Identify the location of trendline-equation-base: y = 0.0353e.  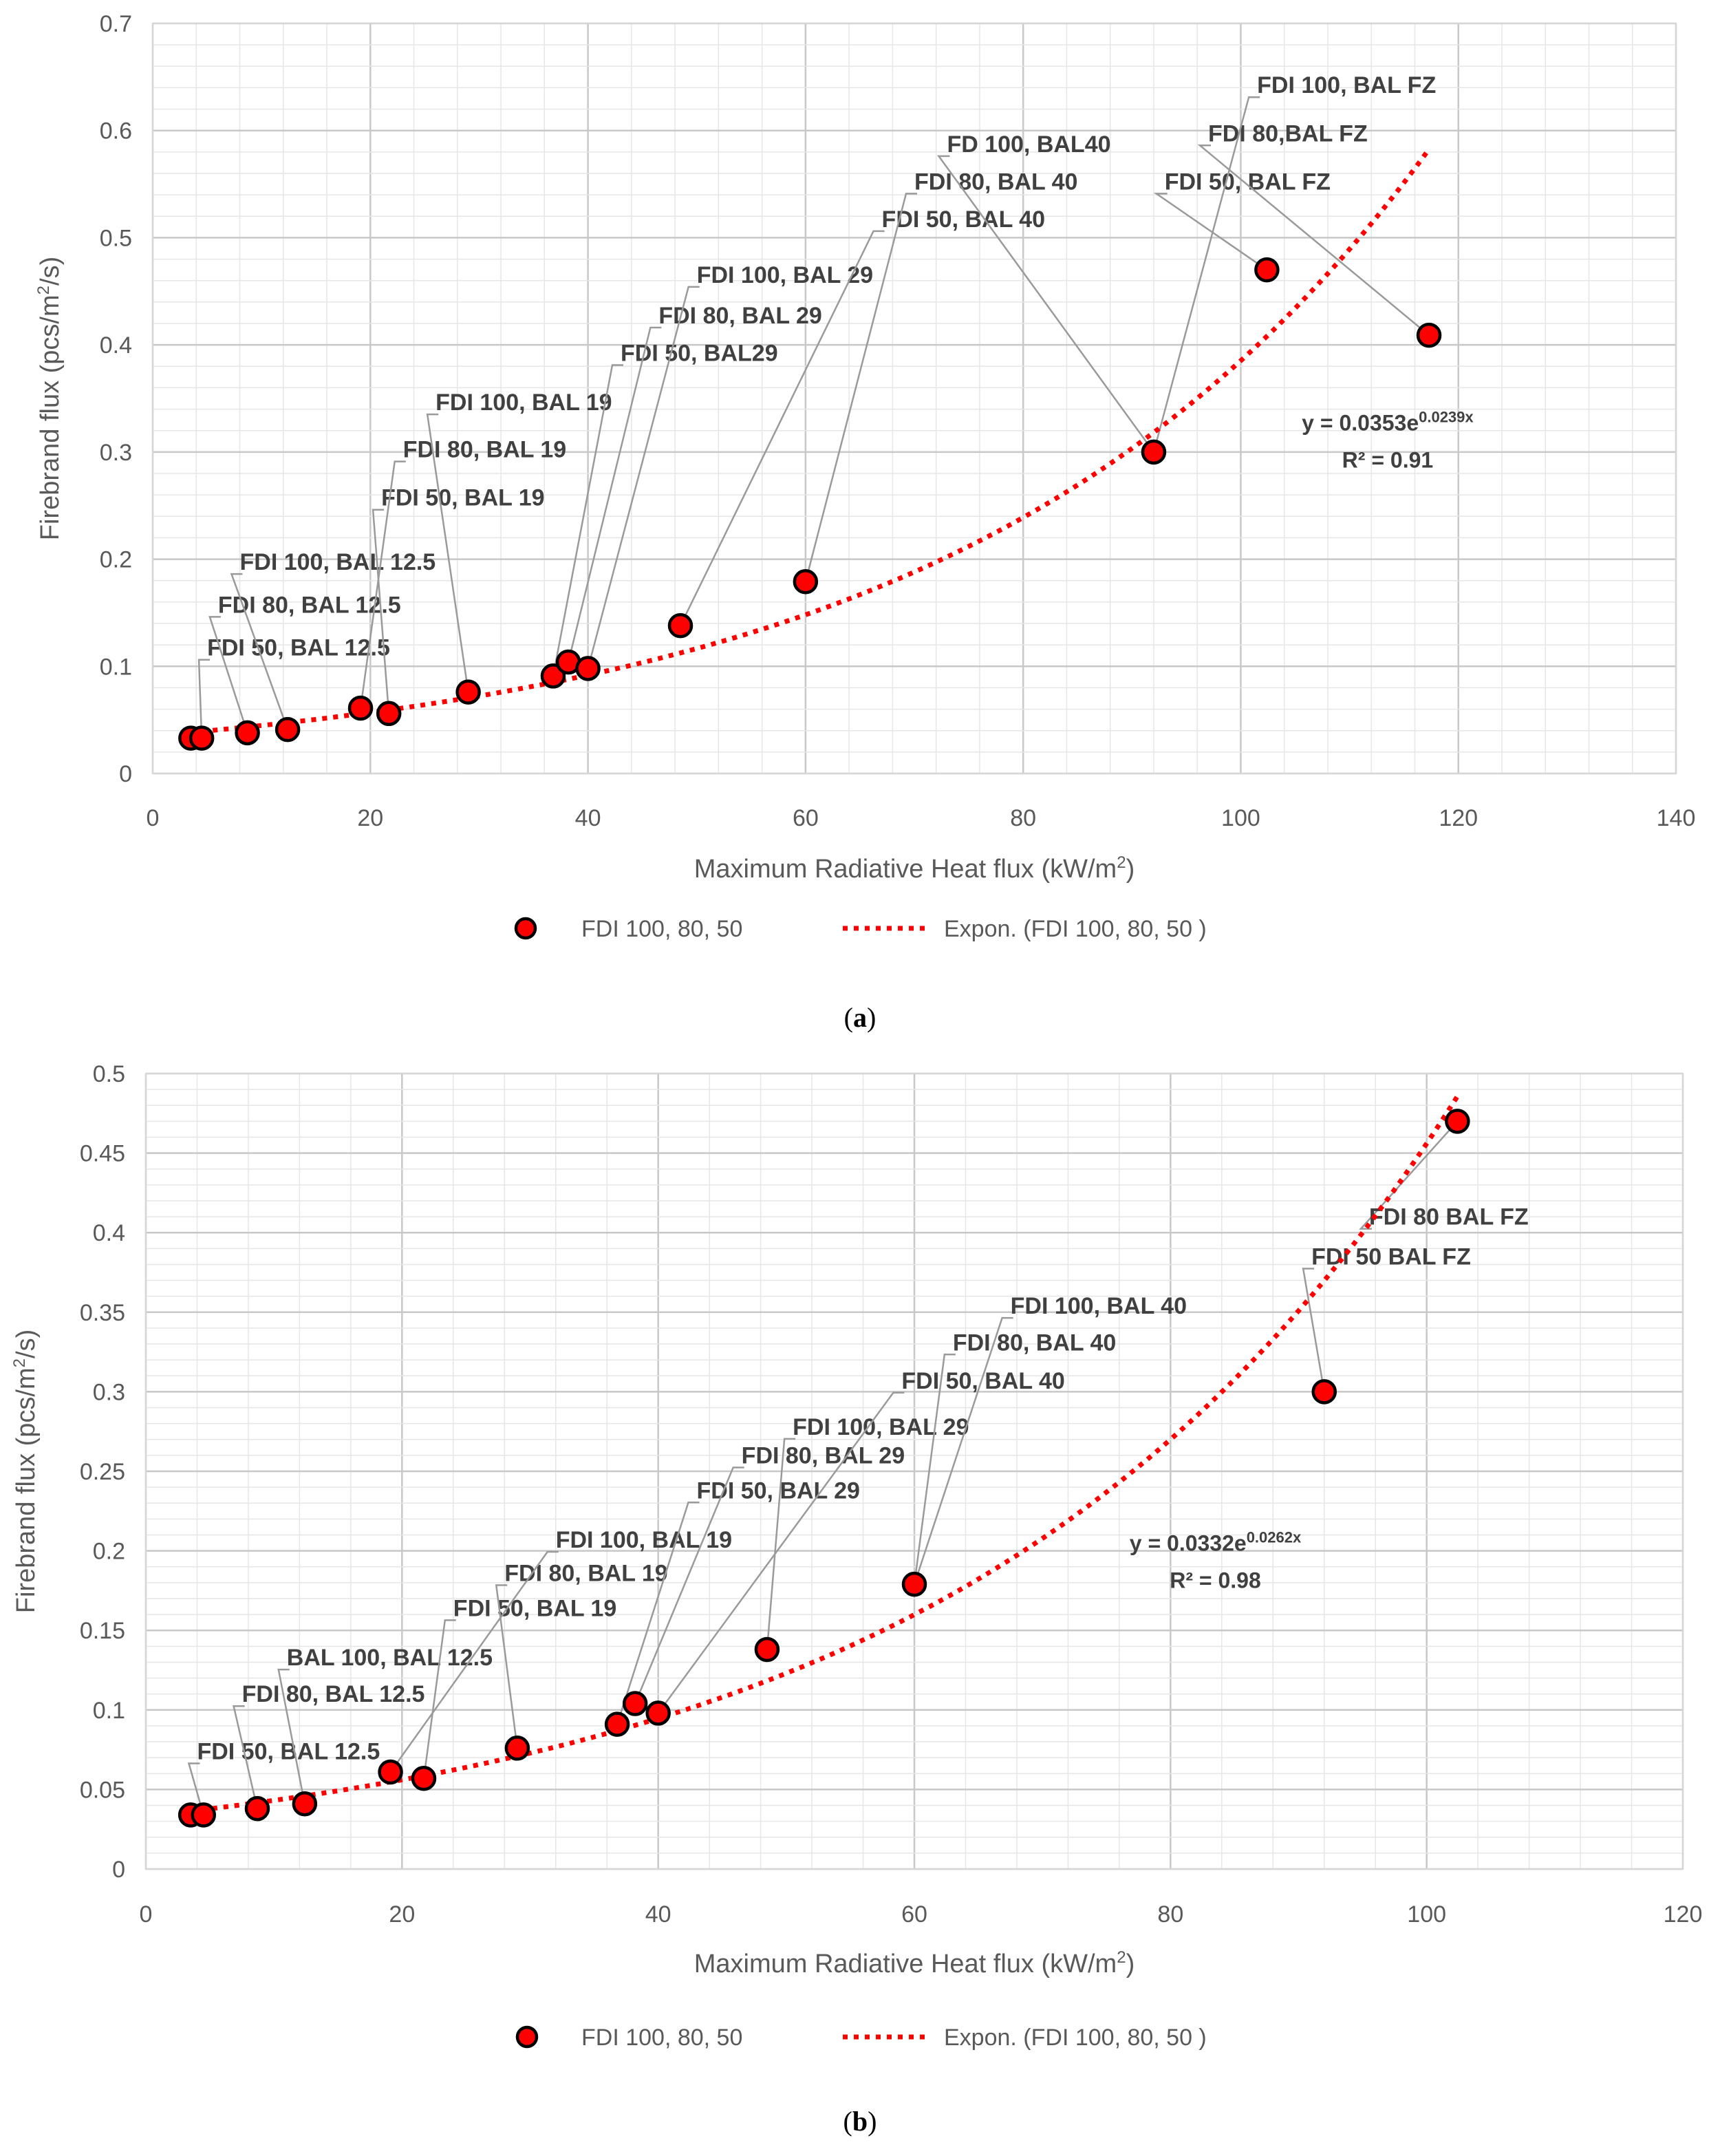
(1360, 423).